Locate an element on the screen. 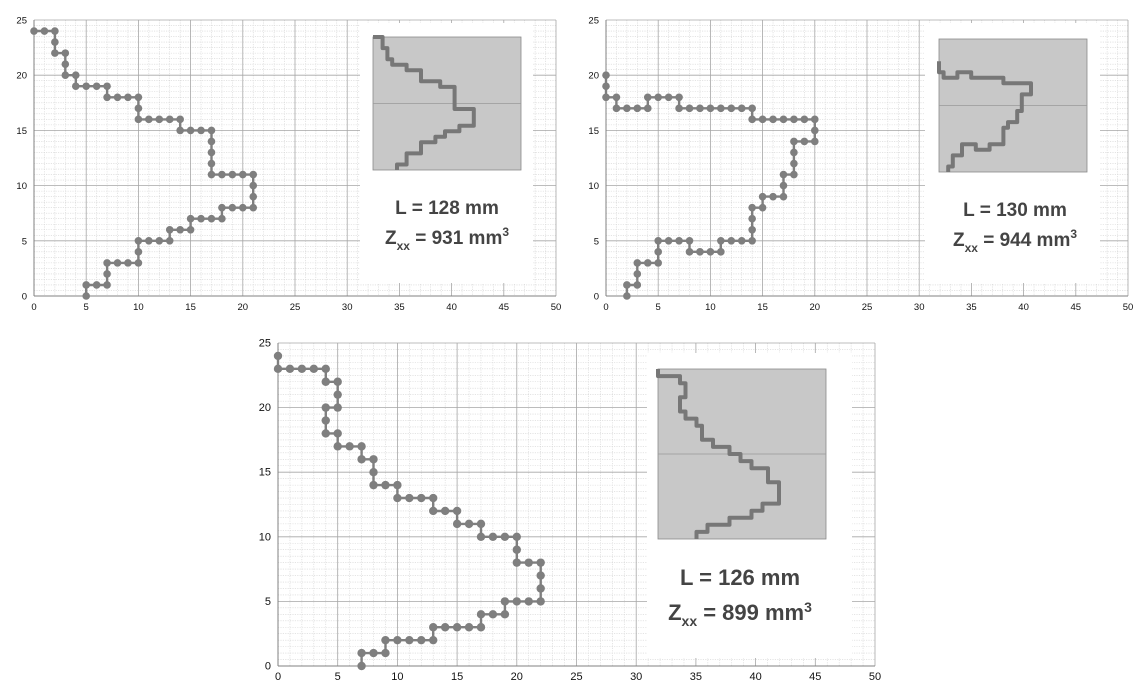  length-label: L = 130 mm is located at coordinates (1015, 210).